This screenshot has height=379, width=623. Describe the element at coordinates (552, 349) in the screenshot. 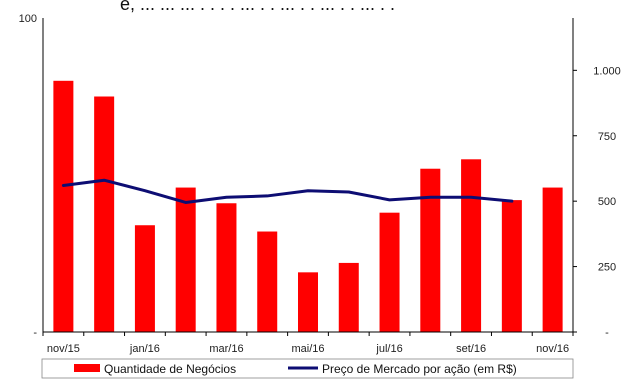

I see `x-tick-label: nov/16` at that location.